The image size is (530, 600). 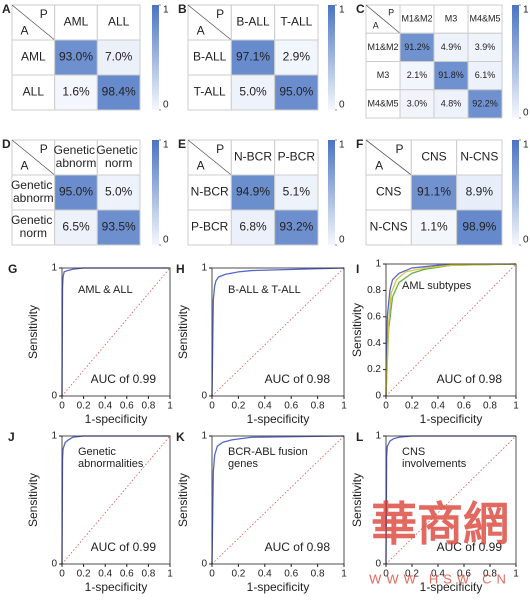 What do you see at coordinates (253, 57) in the screenshot?
I see `cell-value-label: 97.1%` at bounding box center [253, 57].